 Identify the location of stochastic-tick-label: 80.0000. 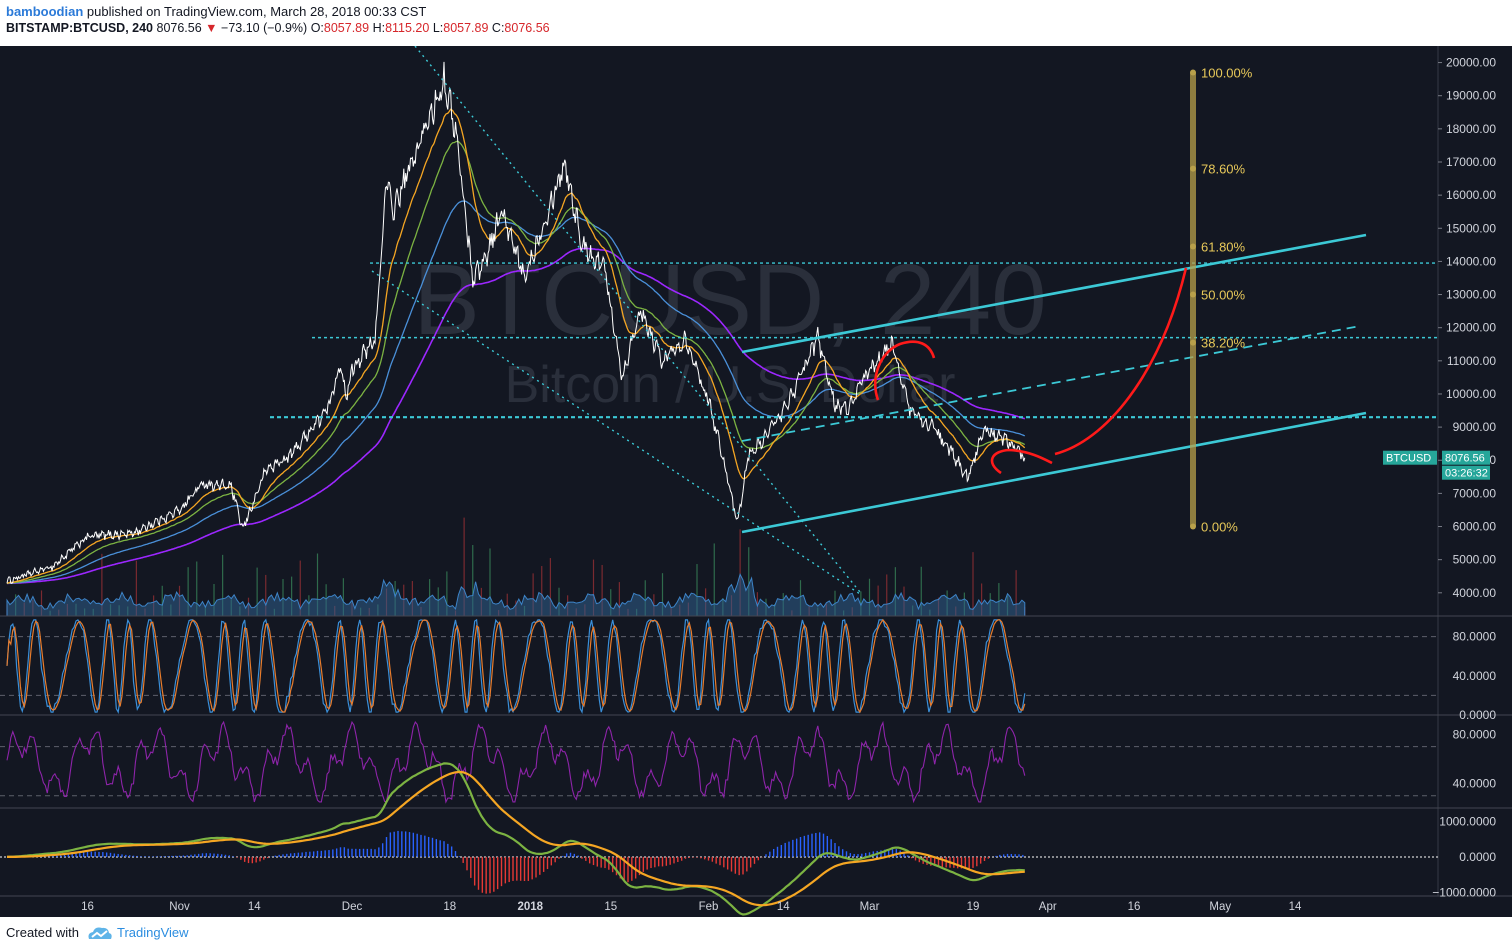
(1475, 637).